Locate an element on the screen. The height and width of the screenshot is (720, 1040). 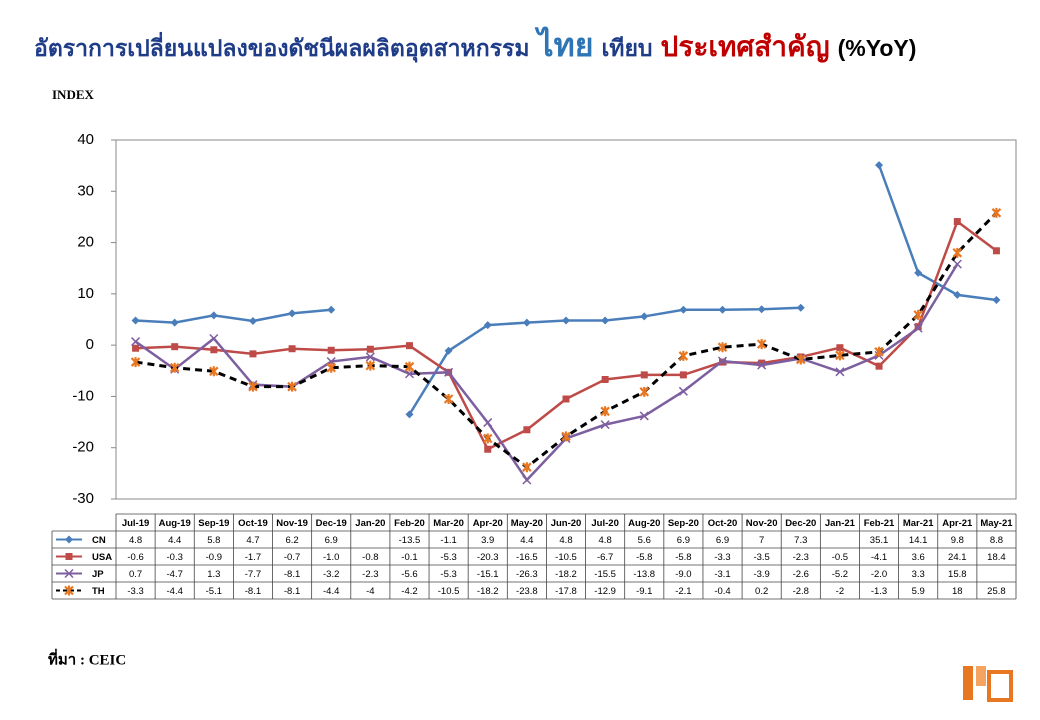
table-value: -7.7 is located at coordinates (253, 574).